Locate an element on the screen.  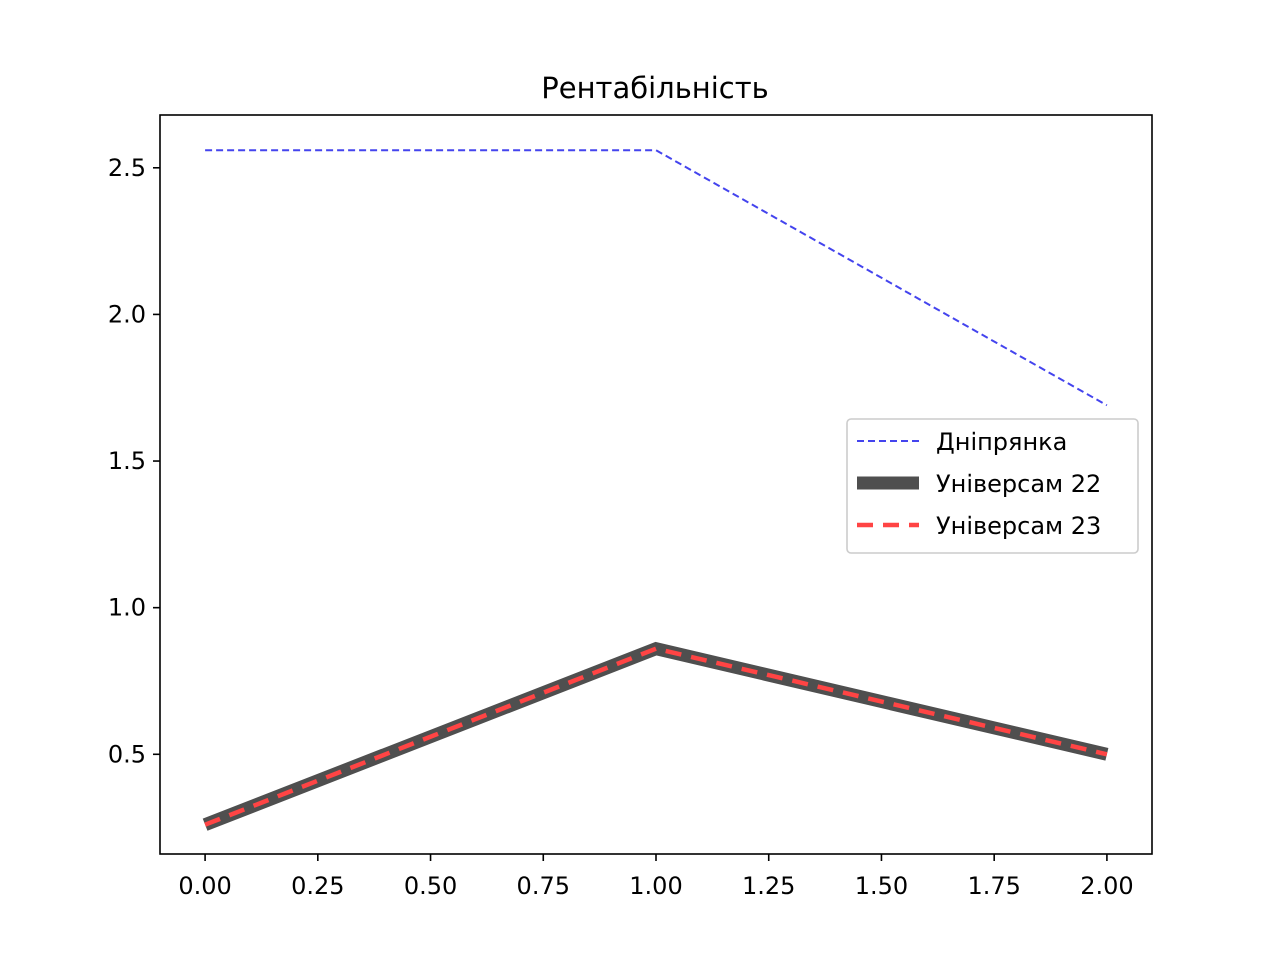
y-tick-label: 2.5 is located at coordinates (127, 168).